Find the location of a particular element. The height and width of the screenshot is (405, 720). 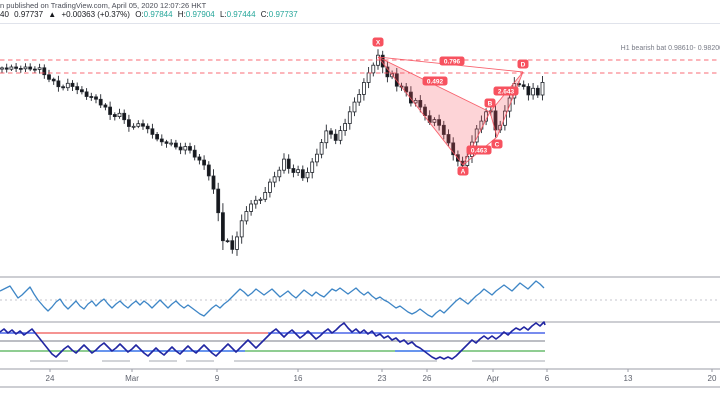

open-label: O: is located at coordinates (139, 14).